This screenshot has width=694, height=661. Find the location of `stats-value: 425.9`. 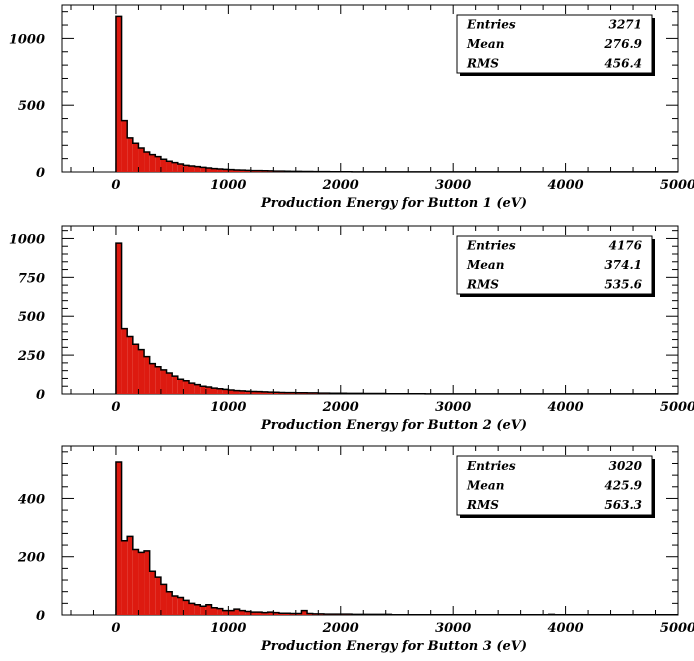

stats-value: 425.9 is located at coordinates (623, 486).